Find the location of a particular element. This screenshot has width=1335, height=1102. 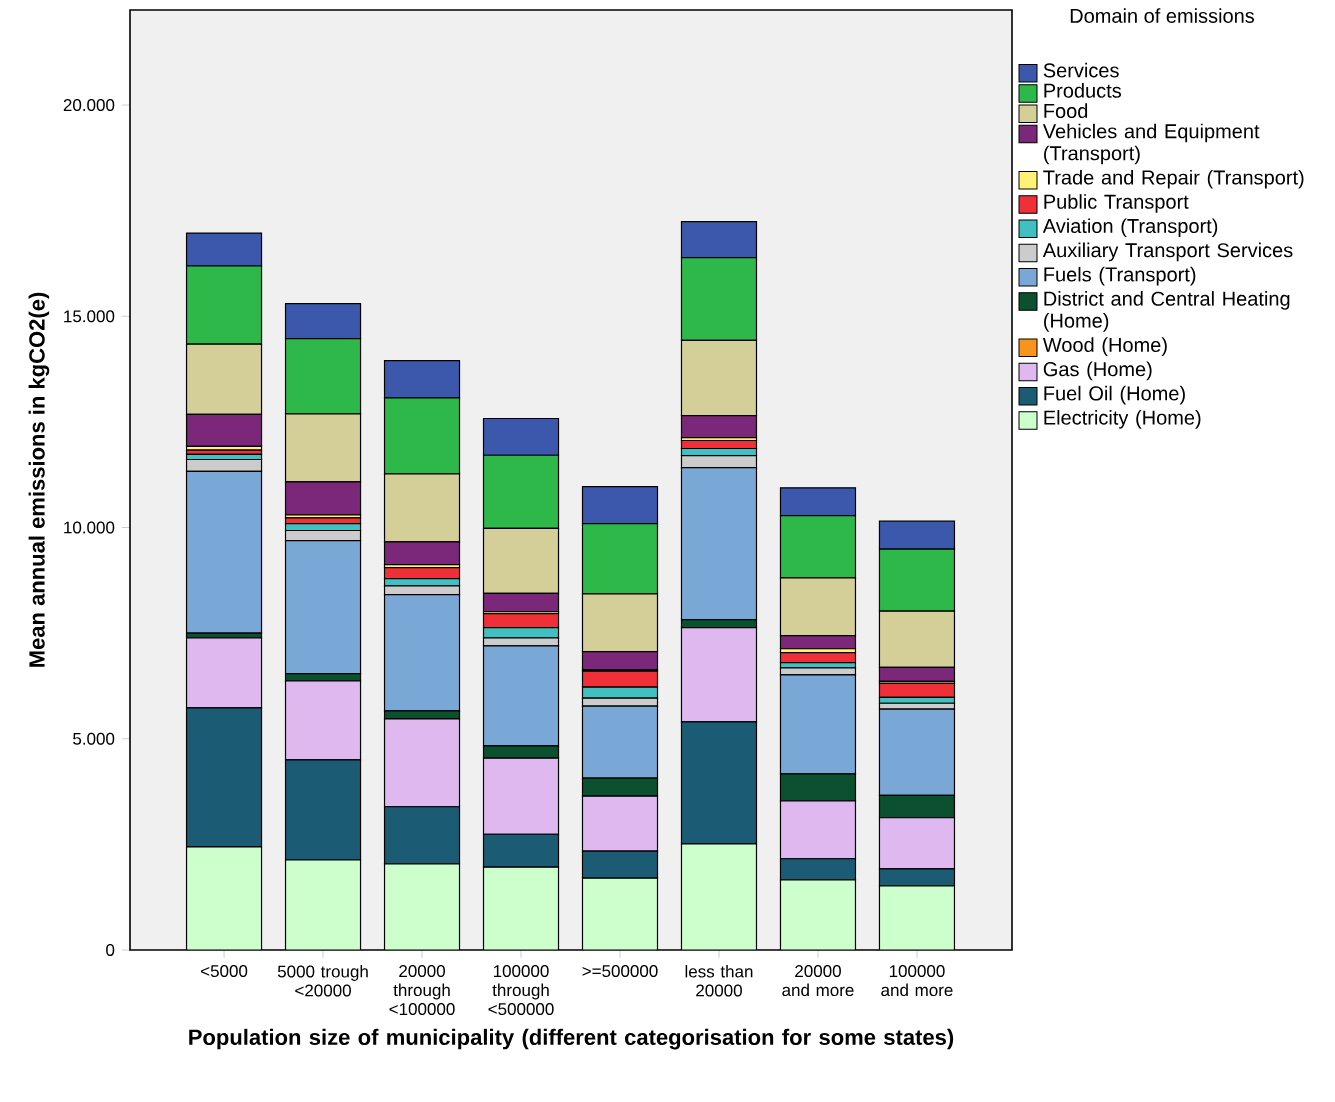

legend-label: Gas (Home) is located at coordinates (1097, 371).